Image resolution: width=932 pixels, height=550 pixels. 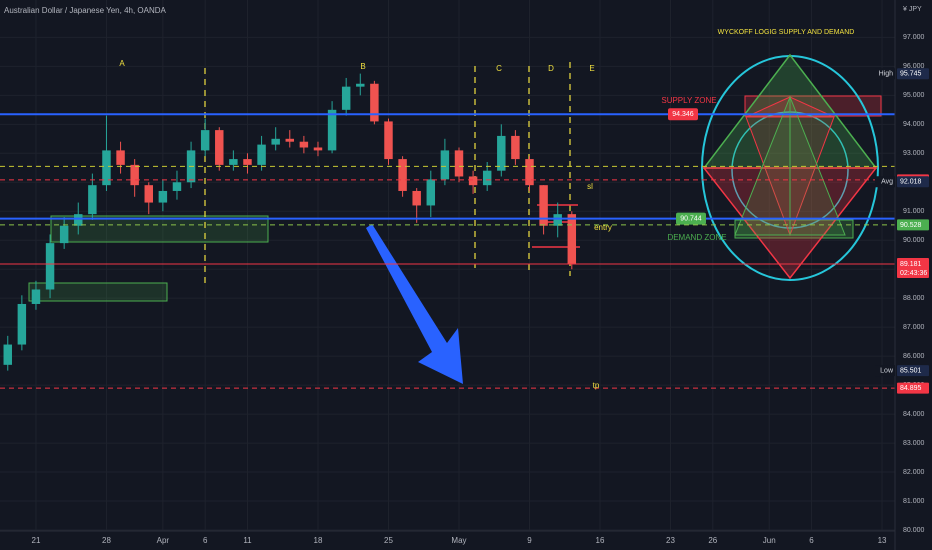 I want to click on price-tag: High, so click(x=886, y=74).